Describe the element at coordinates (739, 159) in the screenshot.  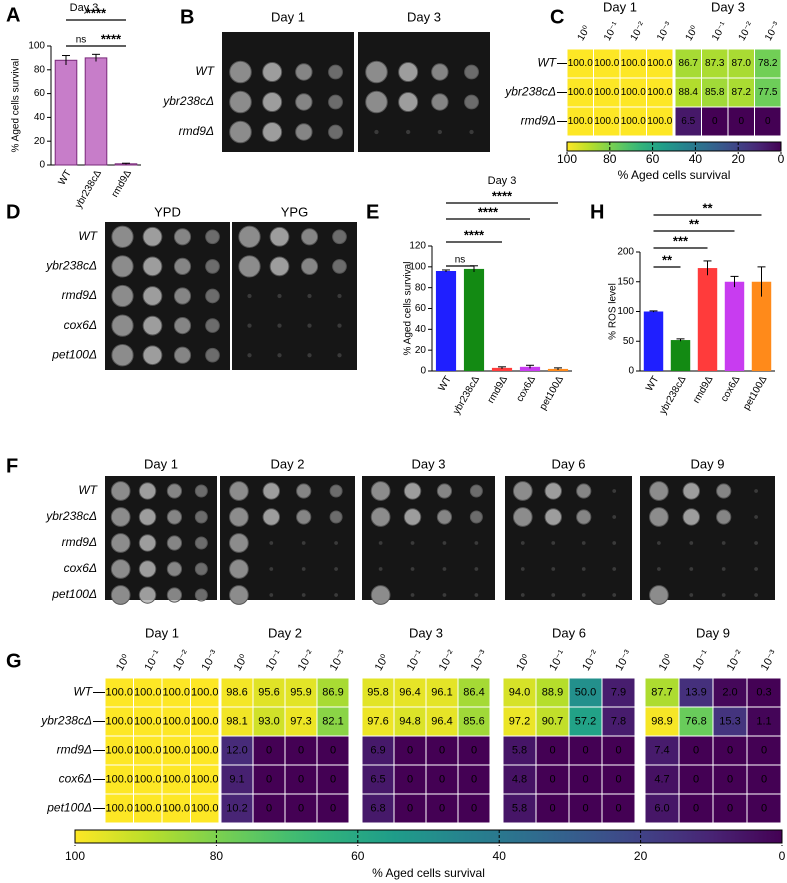
I see `colorbar-tick-label: 20` at that location.